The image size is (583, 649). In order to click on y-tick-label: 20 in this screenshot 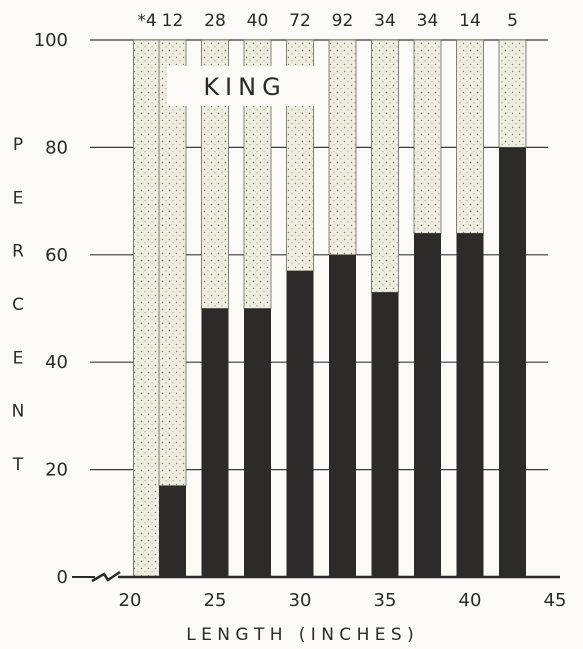, I will do `click(56, 470)`.